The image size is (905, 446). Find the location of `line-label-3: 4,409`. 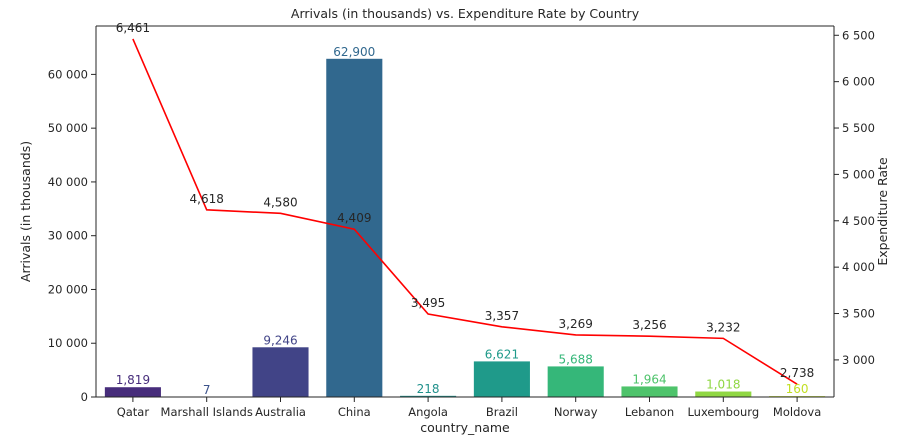

line-label-3: 4,409 is located at coordinates (354, 218).